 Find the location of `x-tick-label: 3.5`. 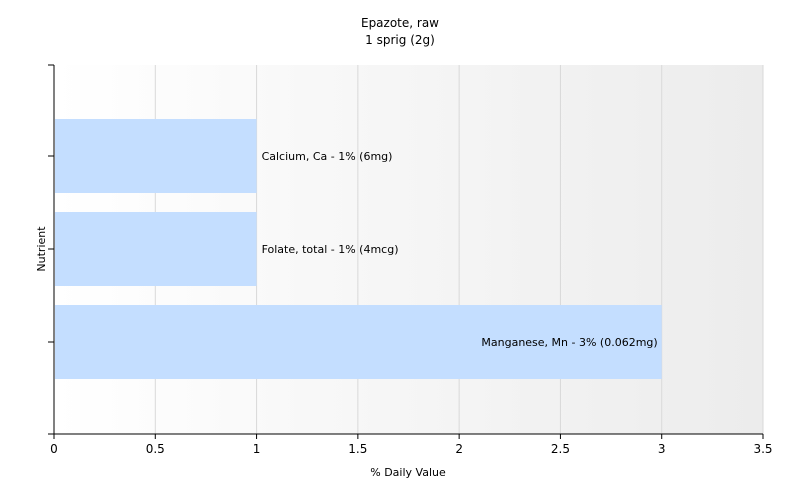

x-tick-label: 3.5 is located at coordinates (762, 449).